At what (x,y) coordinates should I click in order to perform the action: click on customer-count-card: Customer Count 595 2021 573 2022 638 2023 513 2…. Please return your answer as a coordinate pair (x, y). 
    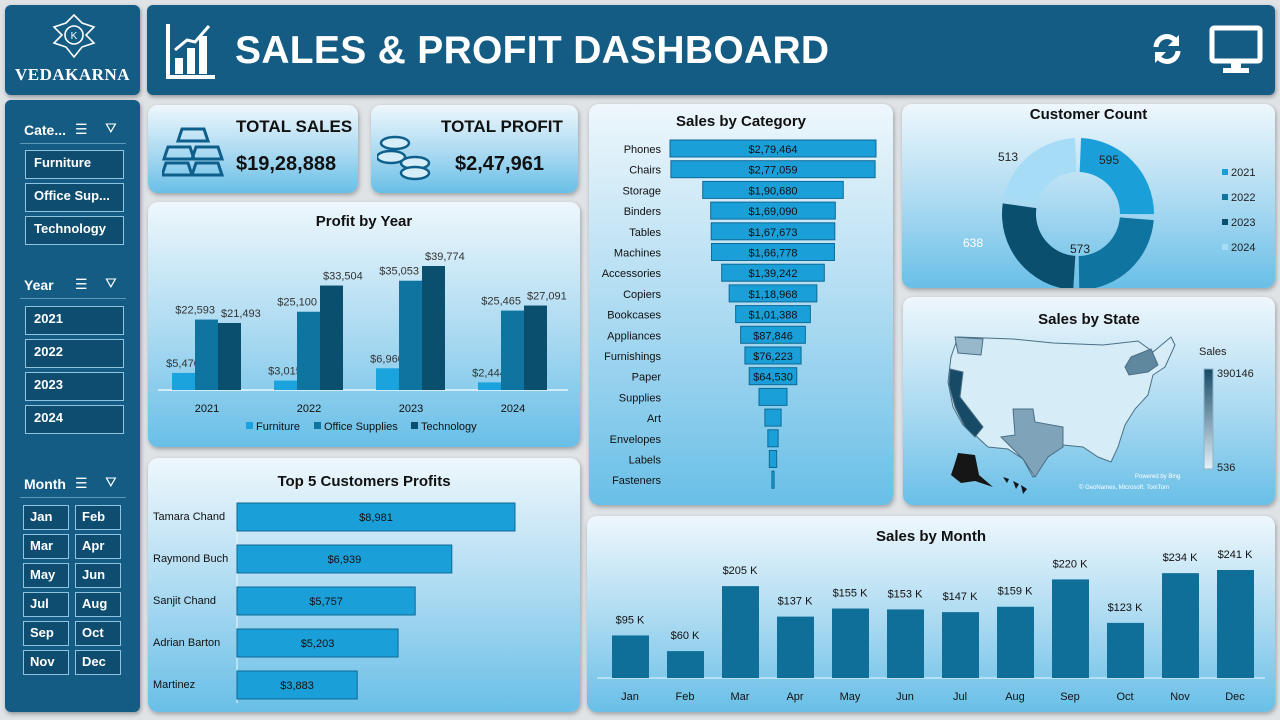
    Looking at the image, I should click on (1088, 196).